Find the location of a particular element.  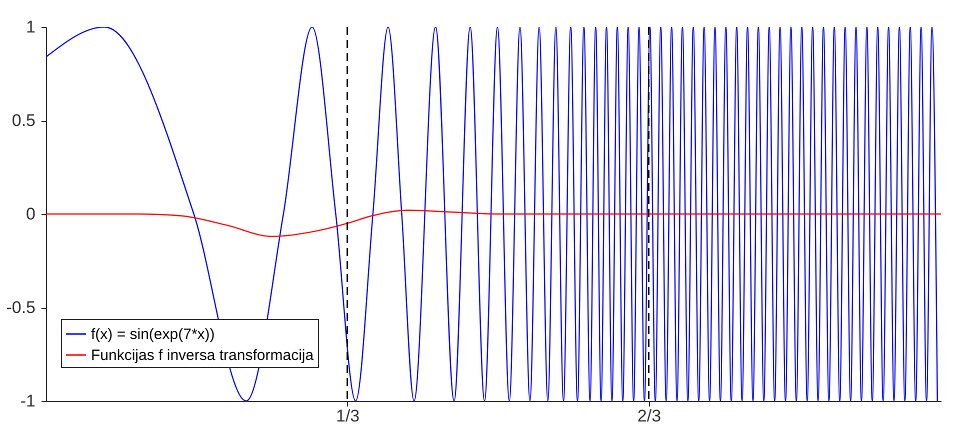

y-tick-label: 0.5 is located at coordinates (24, 120).